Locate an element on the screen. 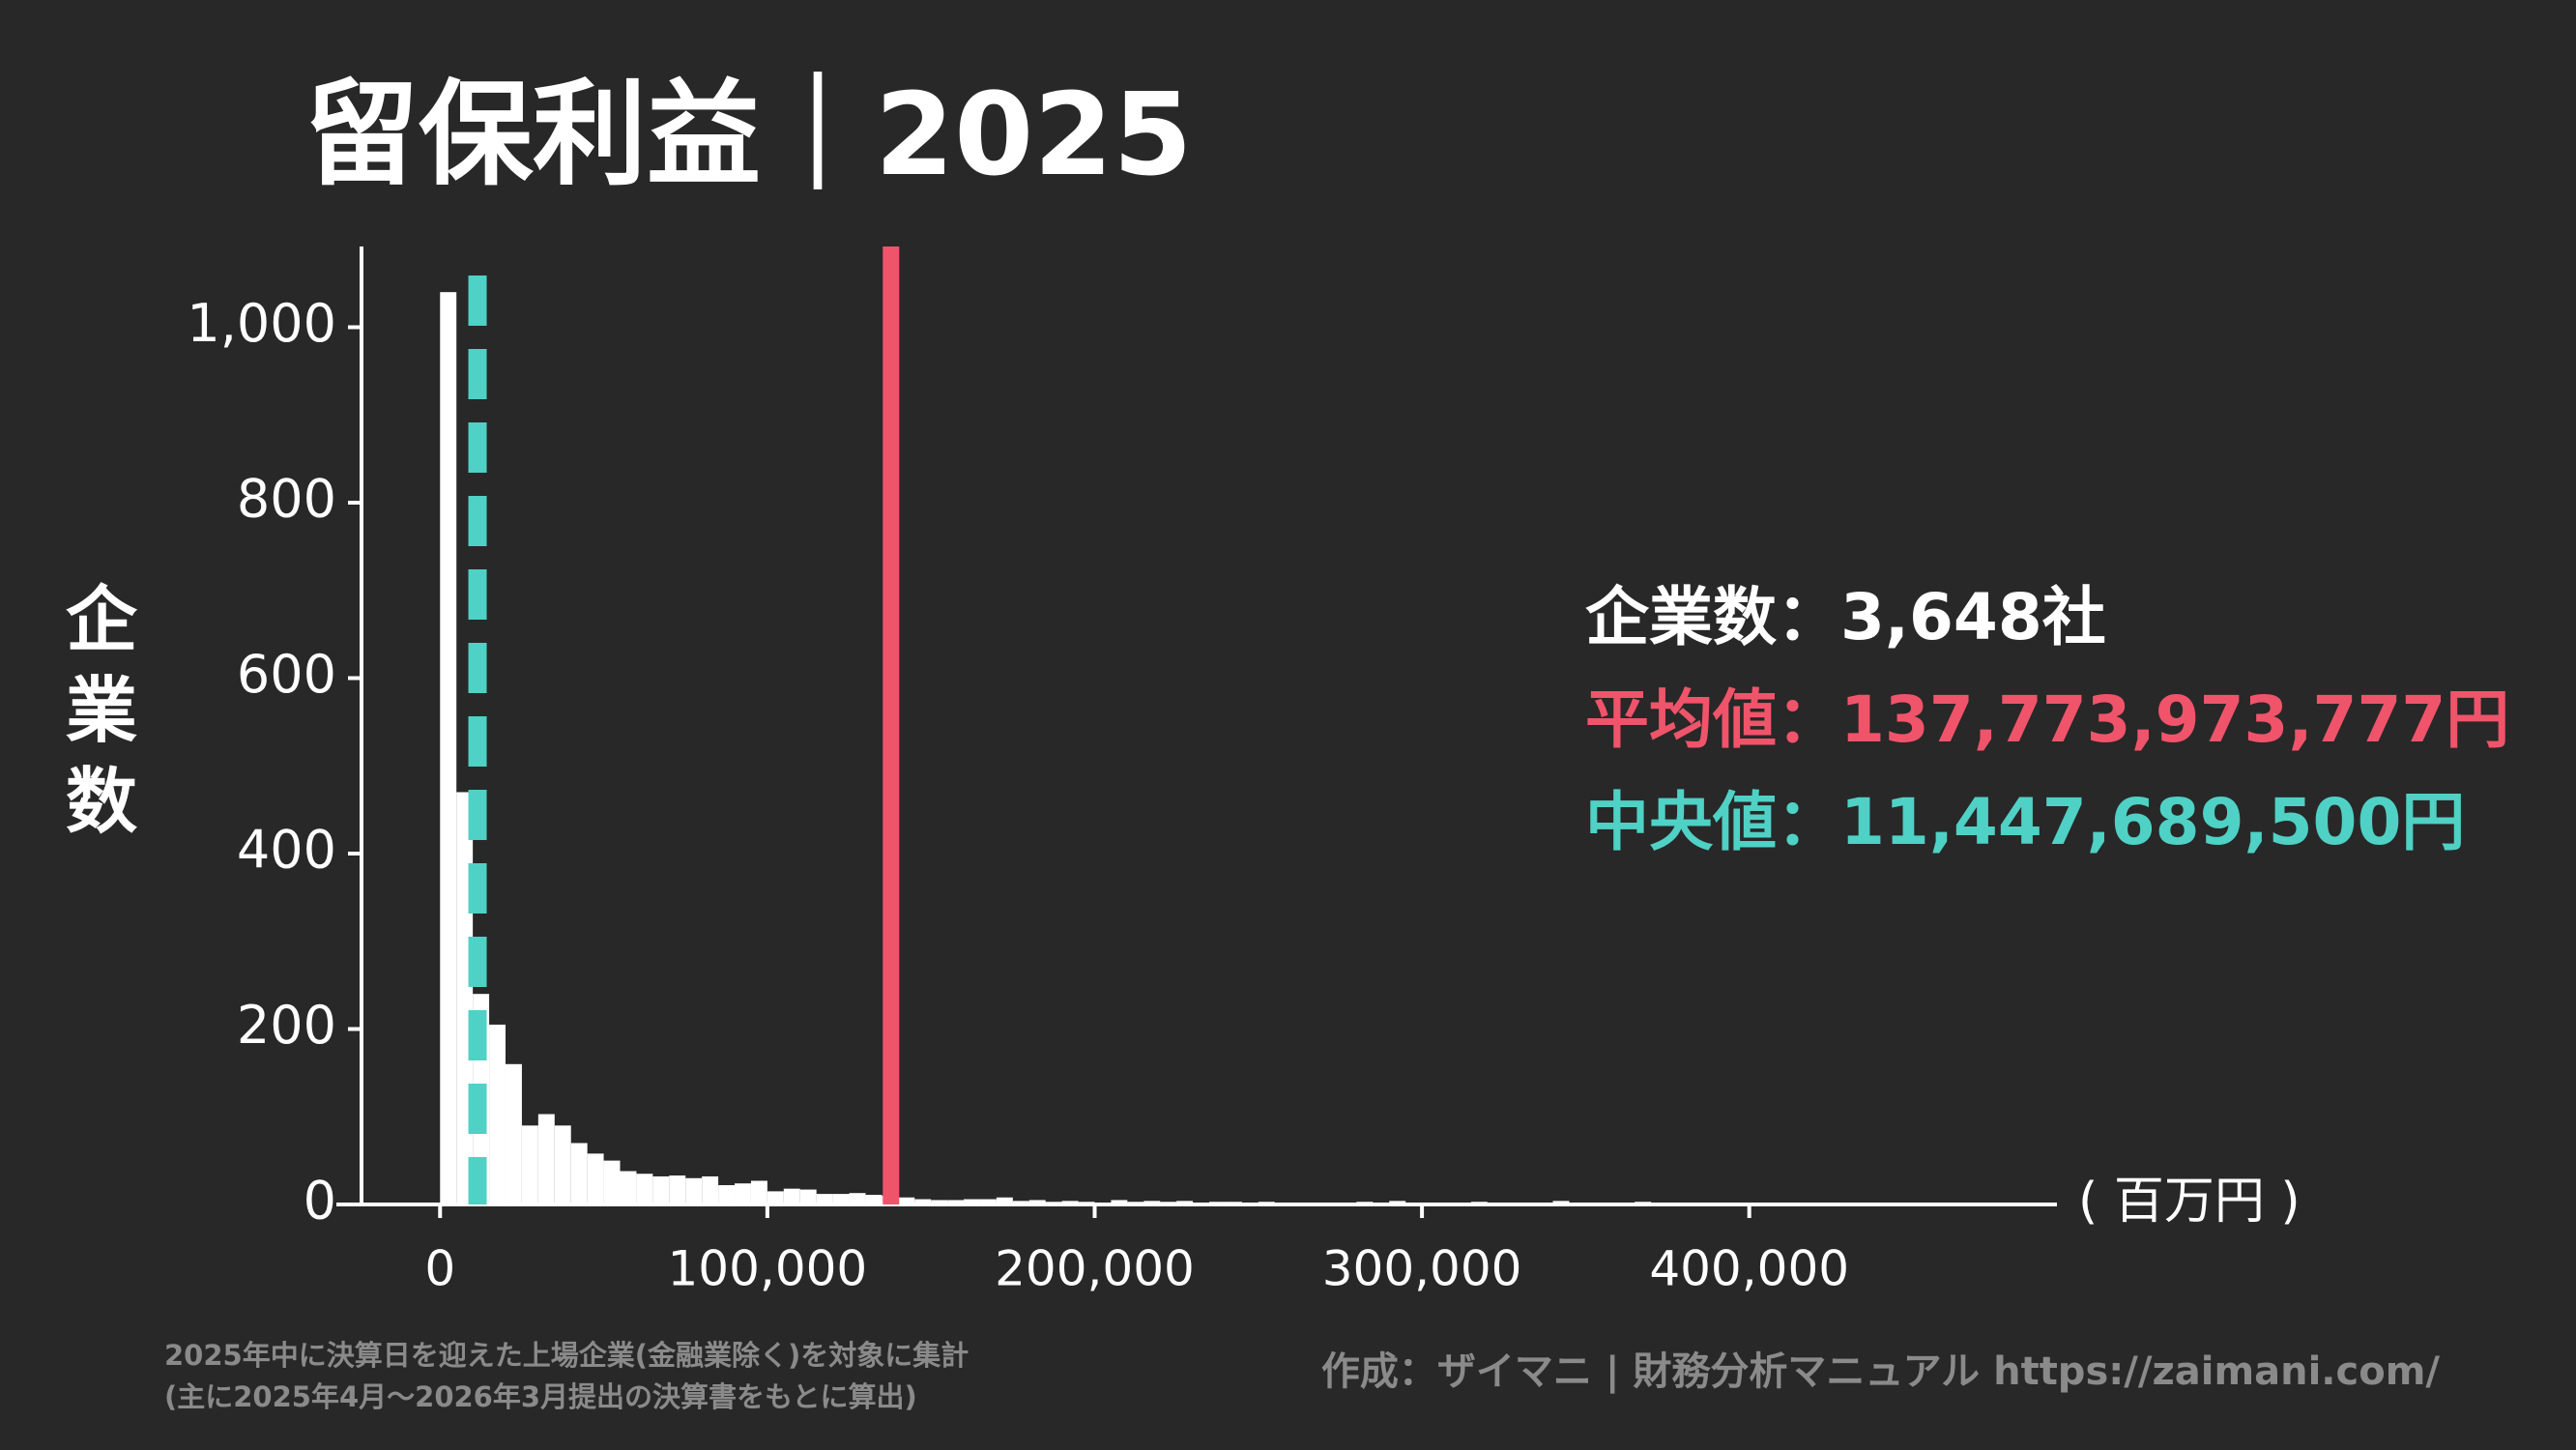  chart-title: 留保利益｜2025 is located at coordinates (748, 134).